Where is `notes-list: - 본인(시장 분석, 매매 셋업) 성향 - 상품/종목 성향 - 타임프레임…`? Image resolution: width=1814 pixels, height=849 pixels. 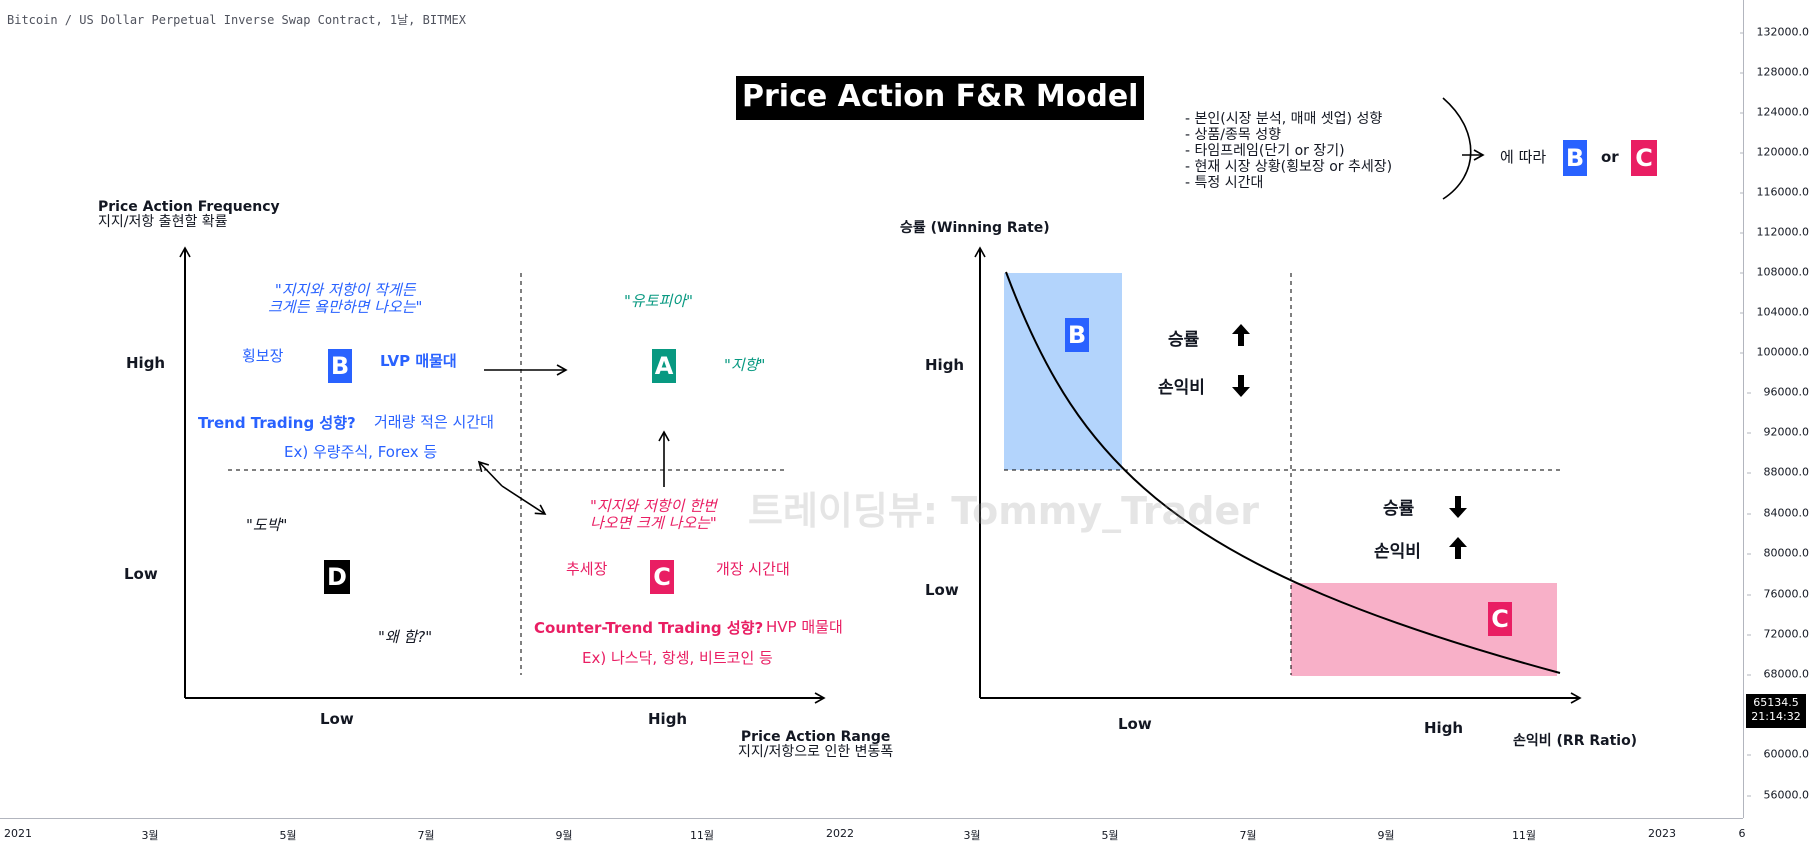 notes-list: - 본인(시장 분석, 매매 셋업) 성향 - 상품/종목 성향 - 타임프레임… is located at coordinates (1288, 151).